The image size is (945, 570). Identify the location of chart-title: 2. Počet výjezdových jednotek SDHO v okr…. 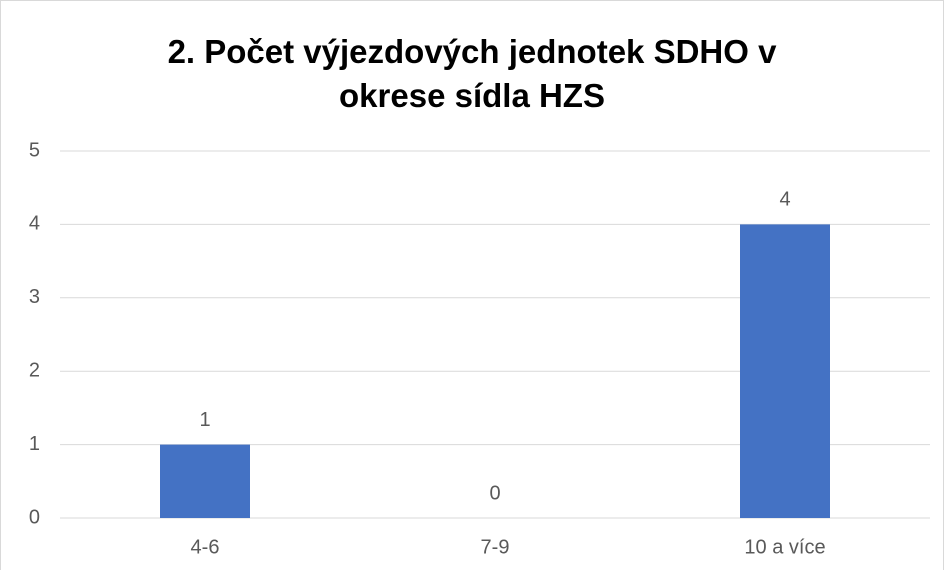
(472, 73).